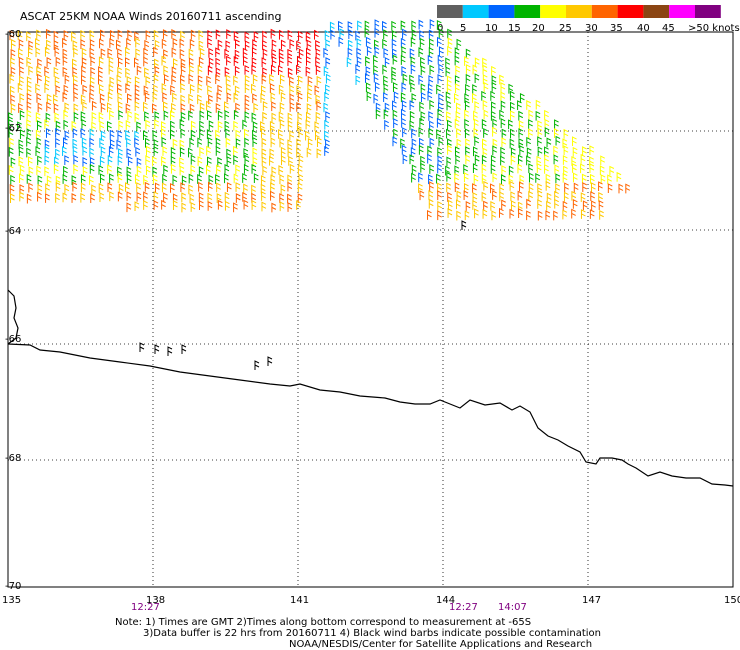 This screenshot has width=740, height=650. I want to click on legend-label: 15, so click(514, 28).